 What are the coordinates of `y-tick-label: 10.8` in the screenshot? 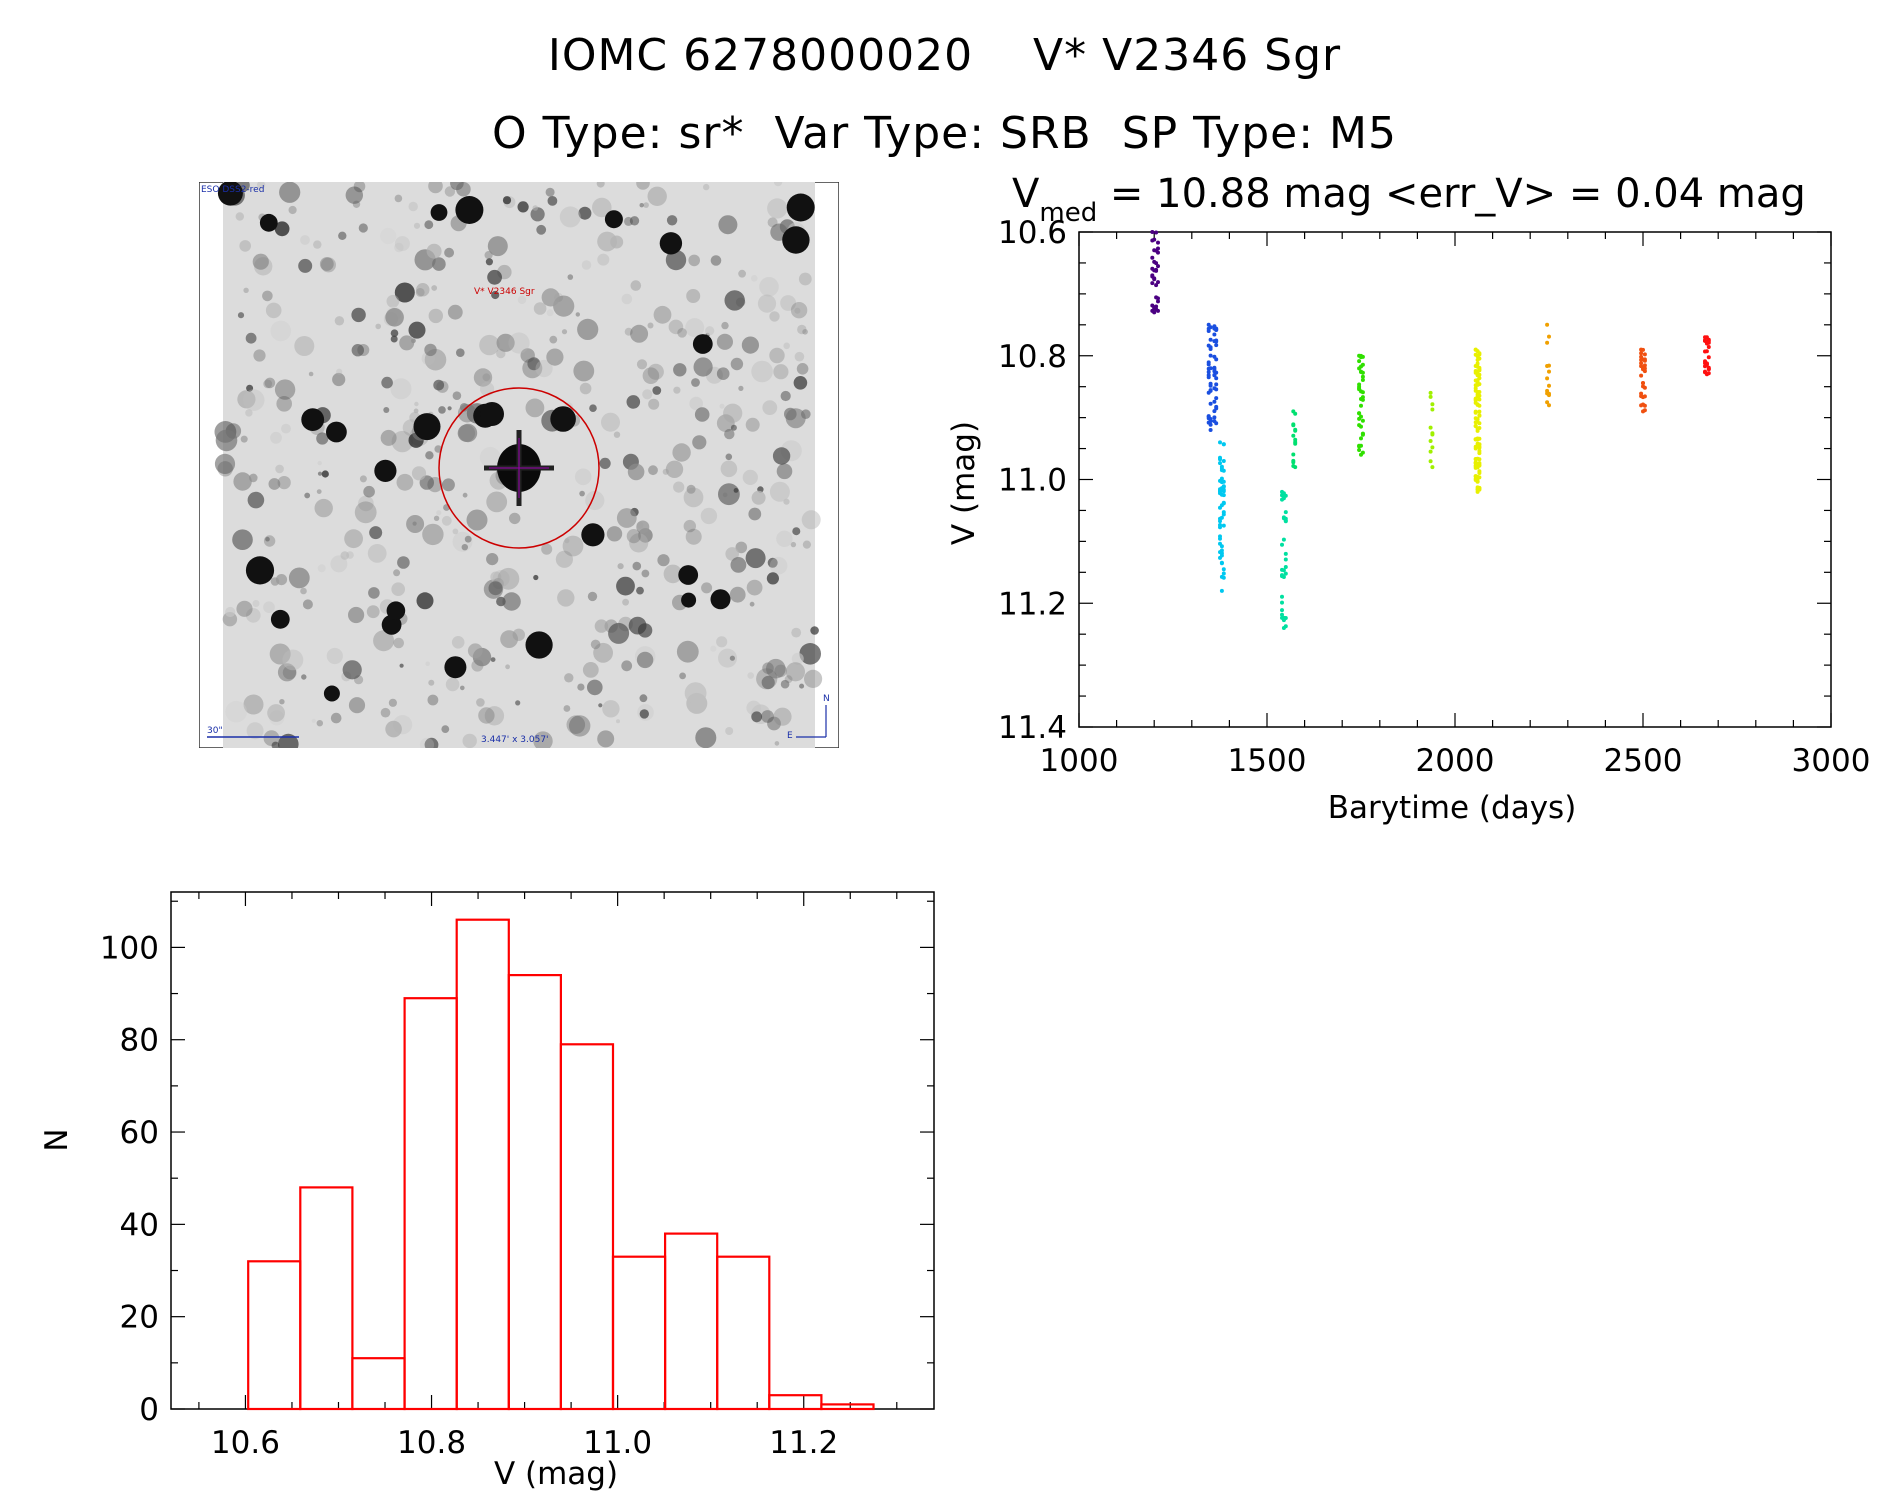 It's located at (1032, 357).